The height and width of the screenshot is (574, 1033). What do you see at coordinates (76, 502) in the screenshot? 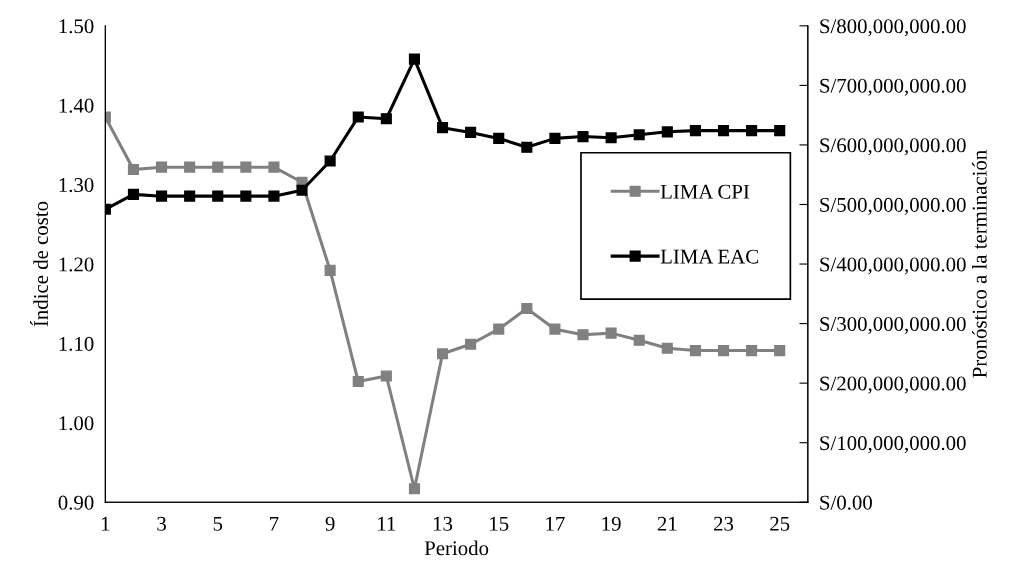
I see `y-tick-label: 0.90` at bounding box center [76, 502].